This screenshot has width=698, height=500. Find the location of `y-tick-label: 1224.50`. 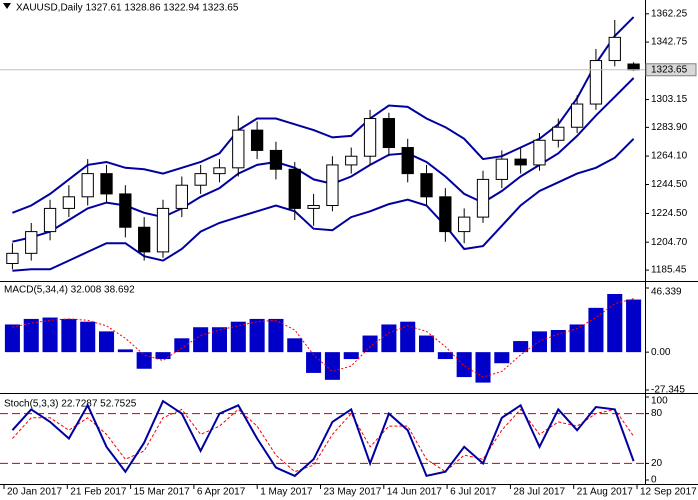

y-tick-label: 1224.50 is located at coordinates (669, 213).